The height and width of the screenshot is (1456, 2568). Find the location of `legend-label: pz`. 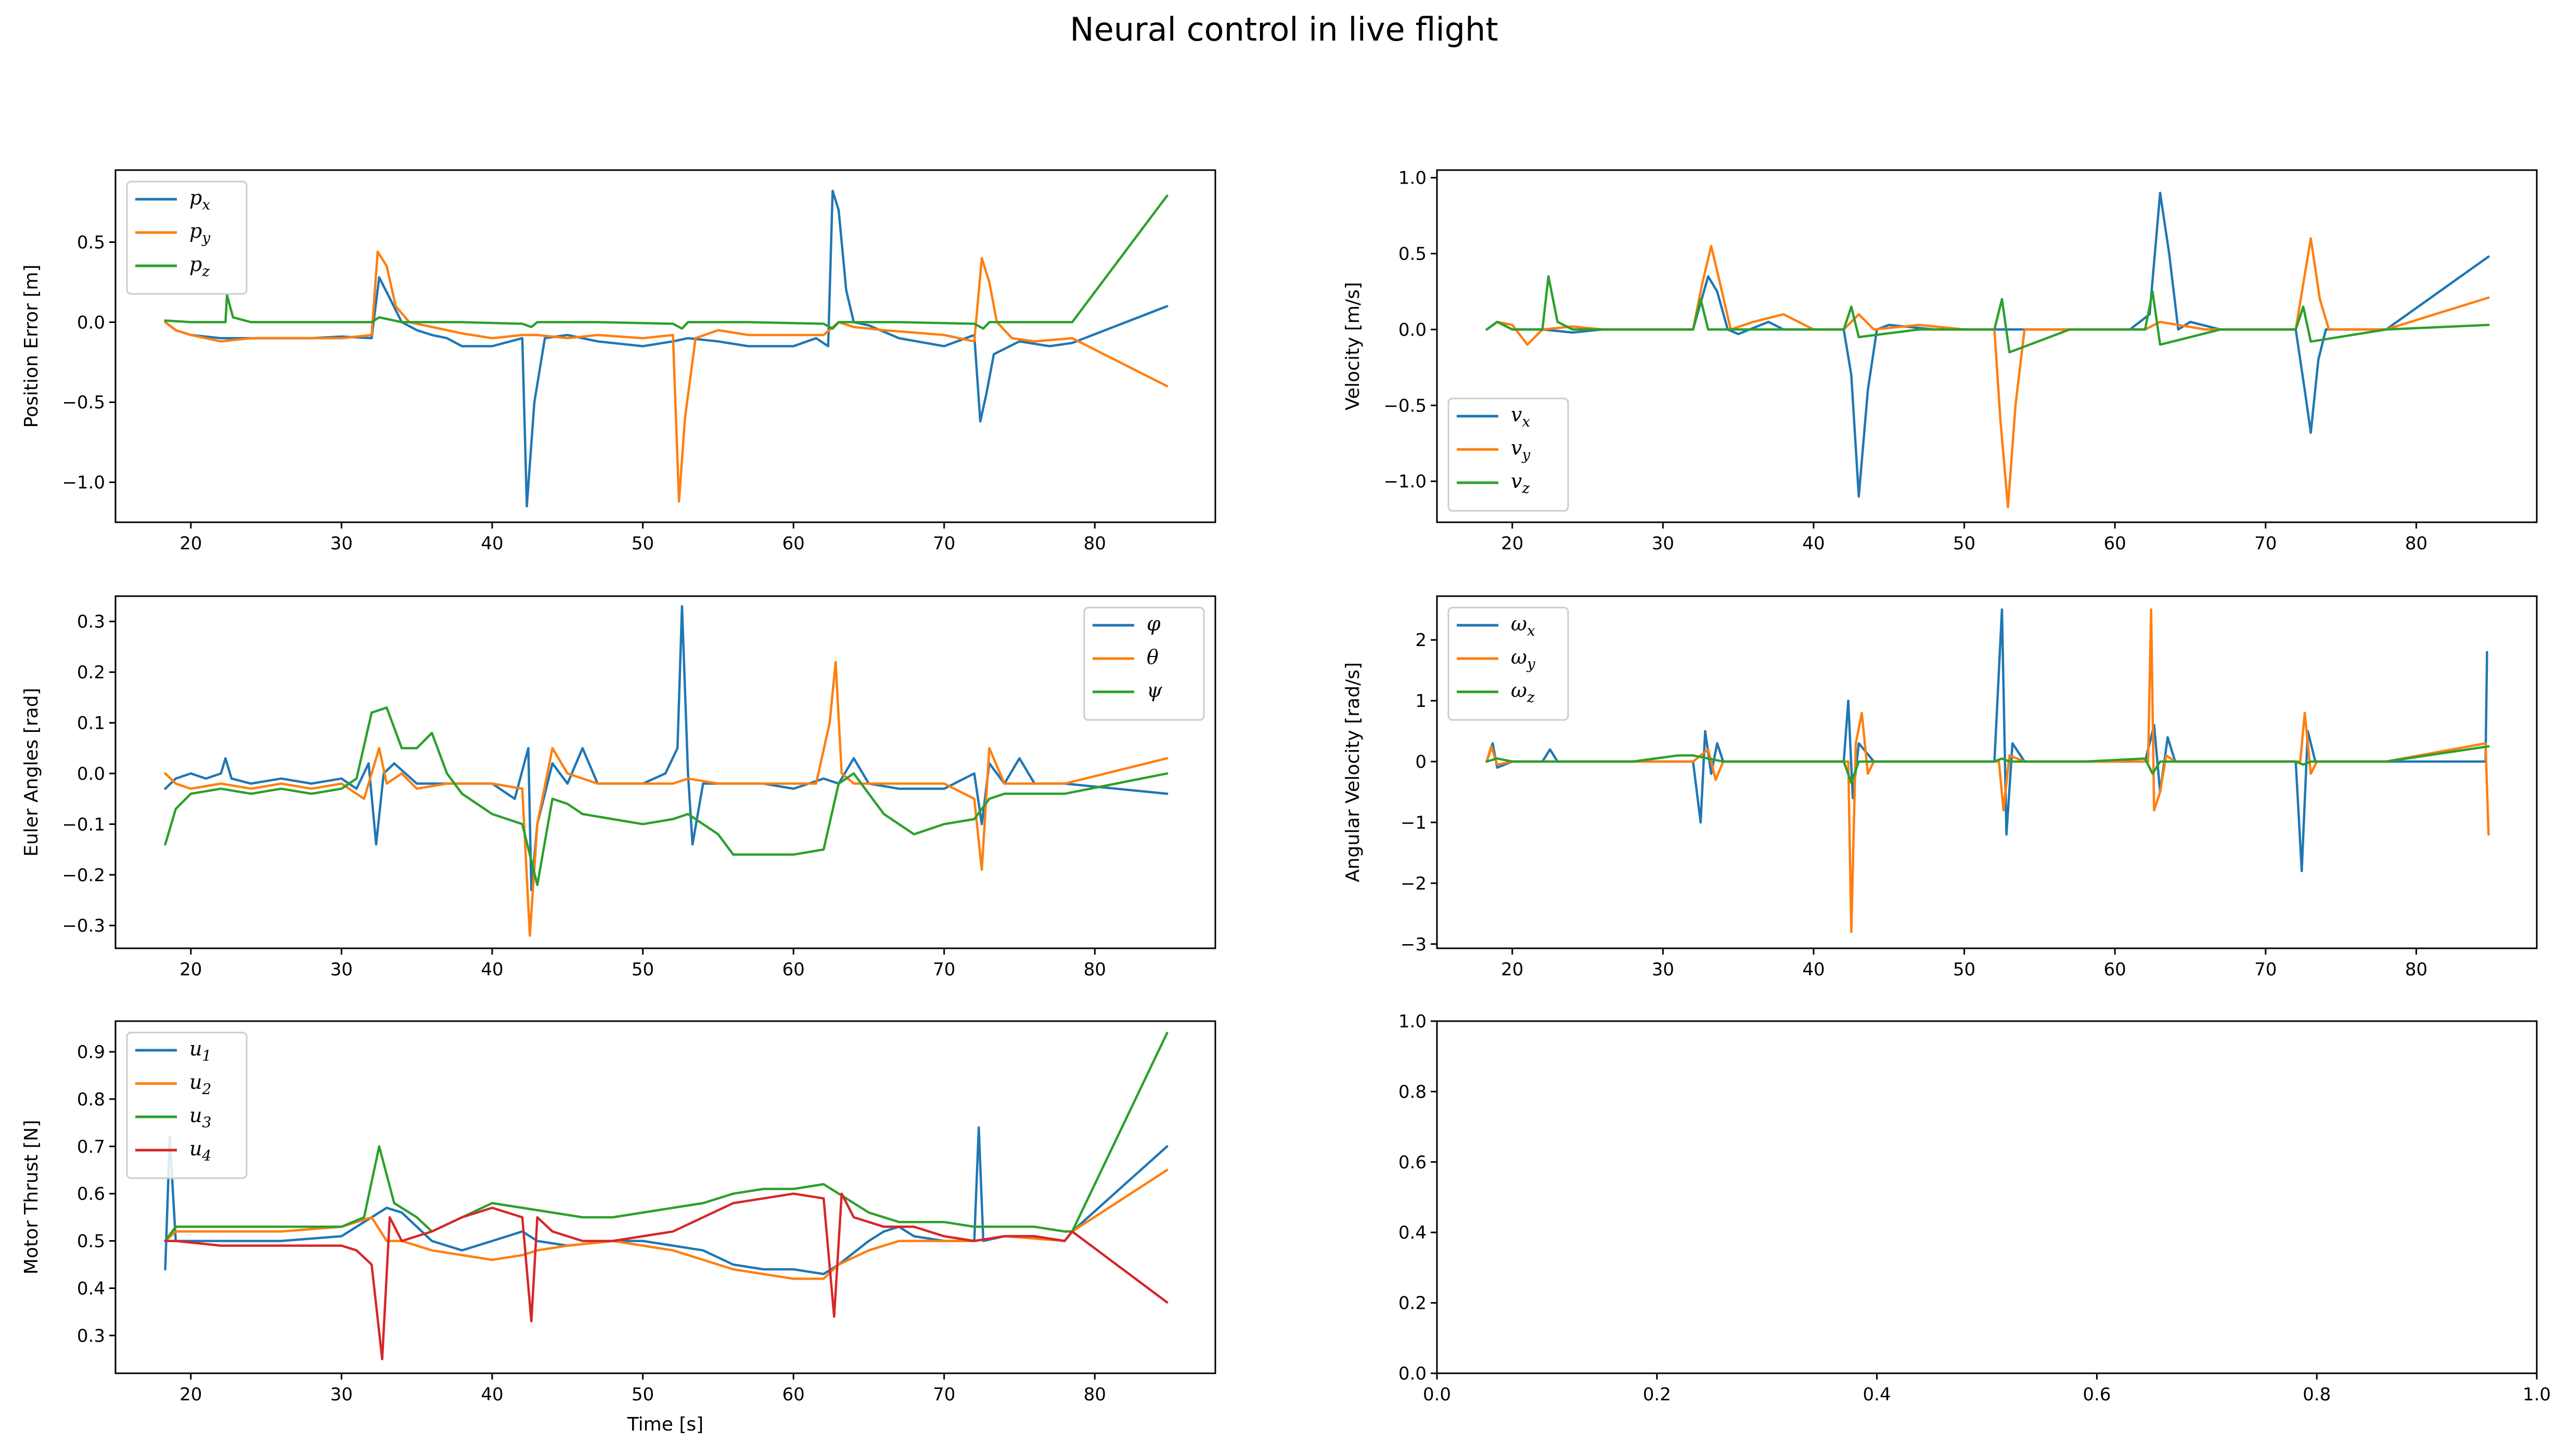

legend-label: pz is located at coordinates (200, 267).